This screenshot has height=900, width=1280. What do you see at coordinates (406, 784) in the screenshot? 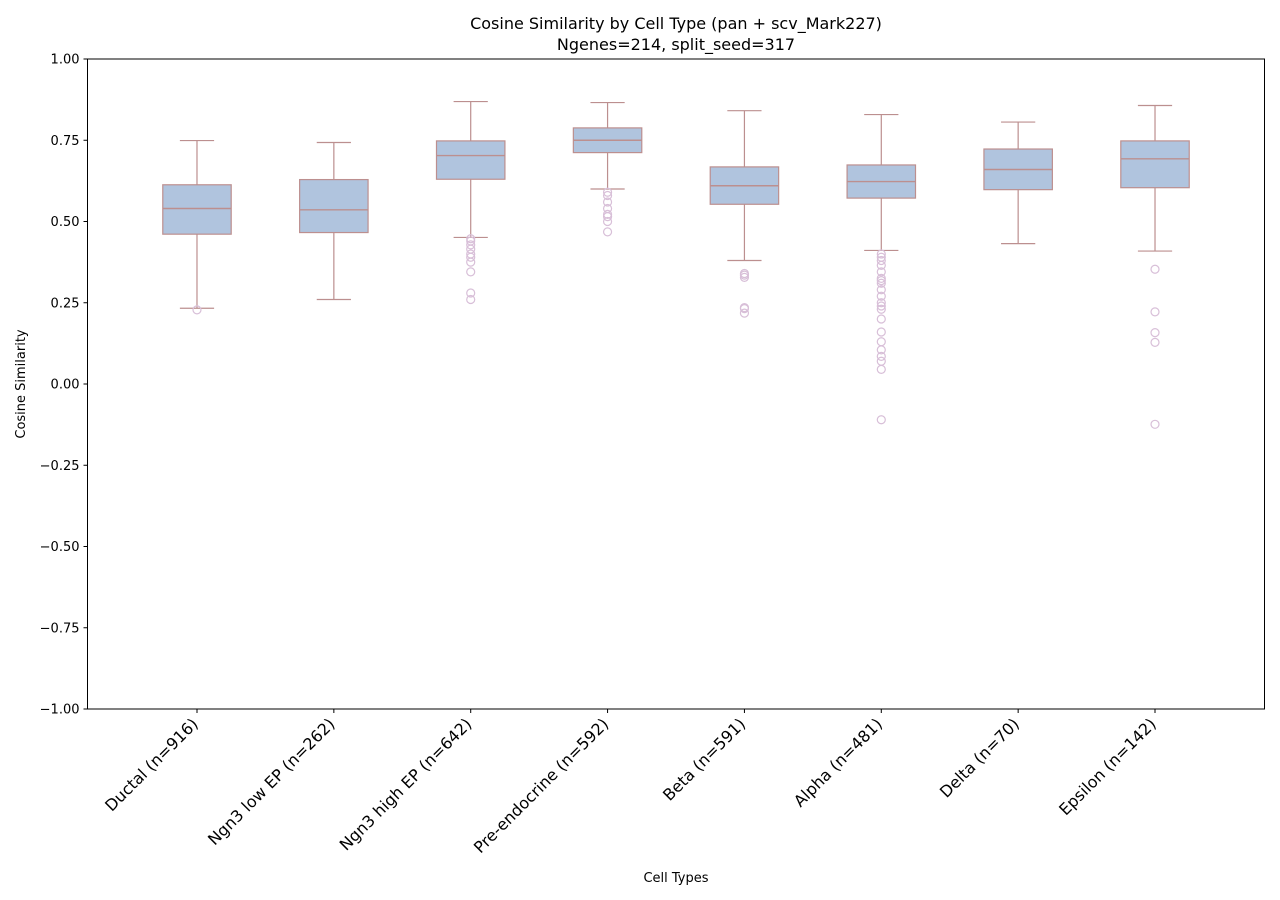
I see `x-tick-label: Ngn3 high EP (n=642)` at bounding box center [406, 784].